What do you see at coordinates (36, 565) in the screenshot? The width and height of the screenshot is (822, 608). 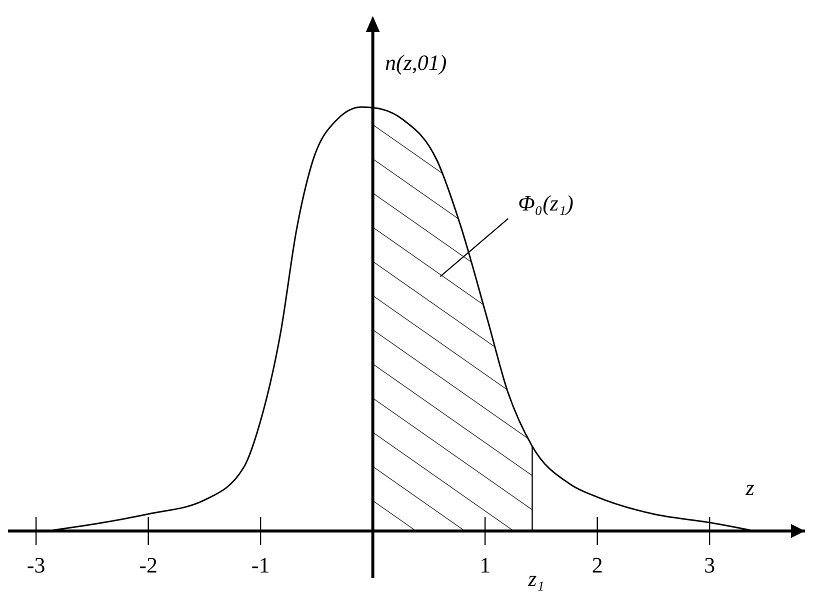 I see `x-tick-label: -3` at bounding box center [36, 565].